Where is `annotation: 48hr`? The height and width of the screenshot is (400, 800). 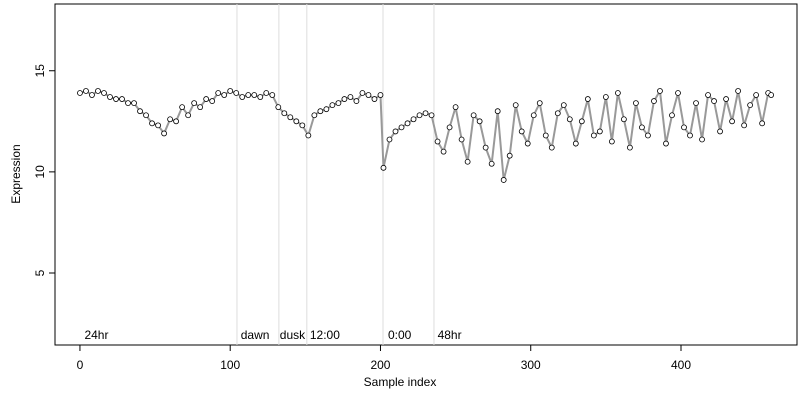 annotation: 48hr is located at coordinates (450, 335).